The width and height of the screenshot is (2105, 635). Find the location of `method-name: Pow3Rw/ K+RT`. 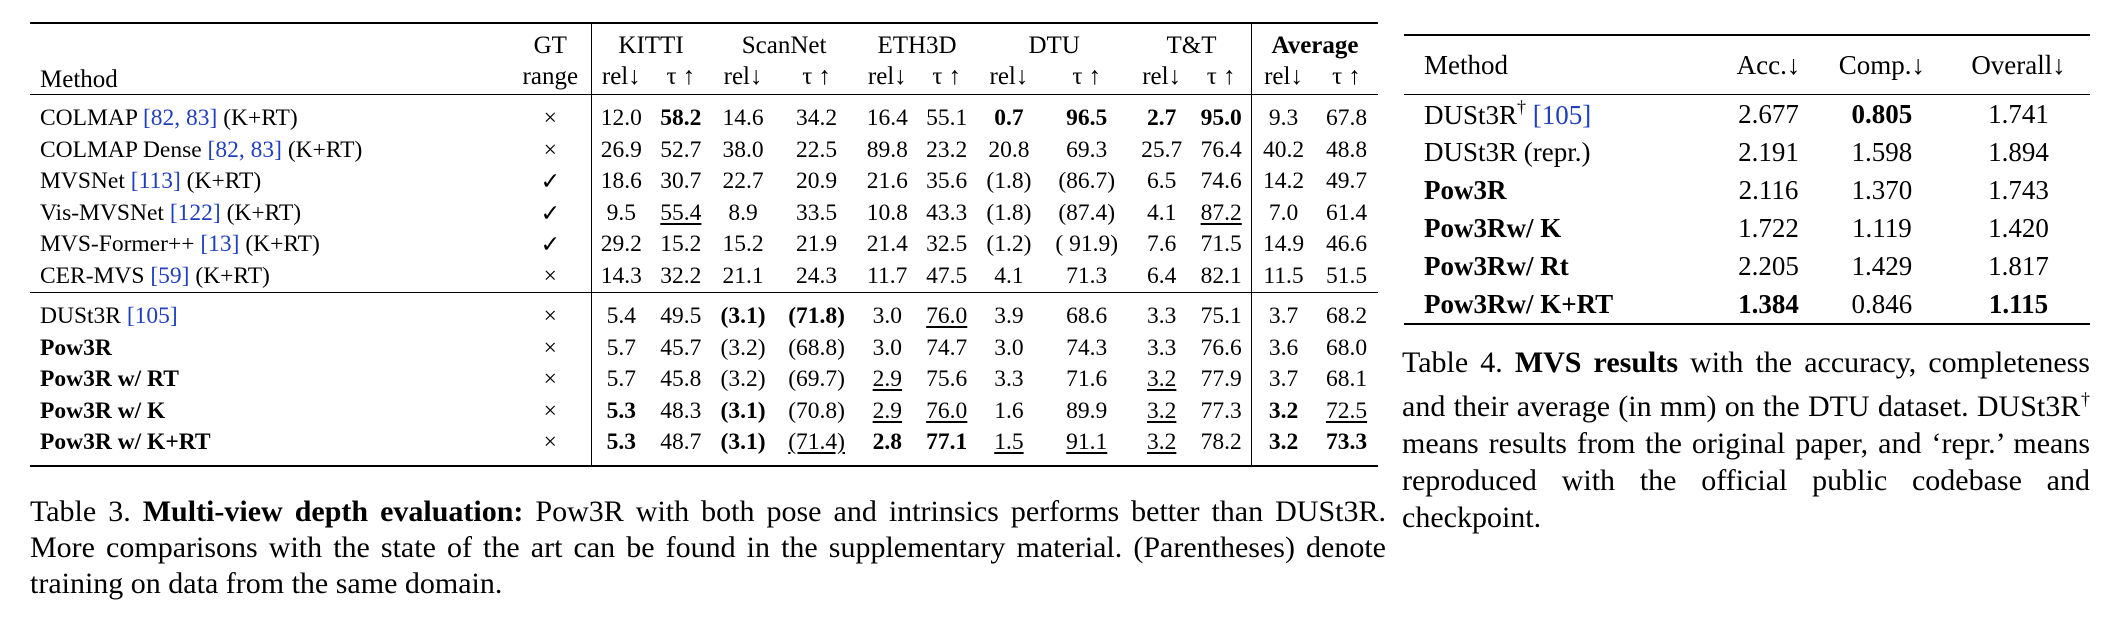

method-name: Pow3Rw/ K+RT is located at coordinates (1519, 303).